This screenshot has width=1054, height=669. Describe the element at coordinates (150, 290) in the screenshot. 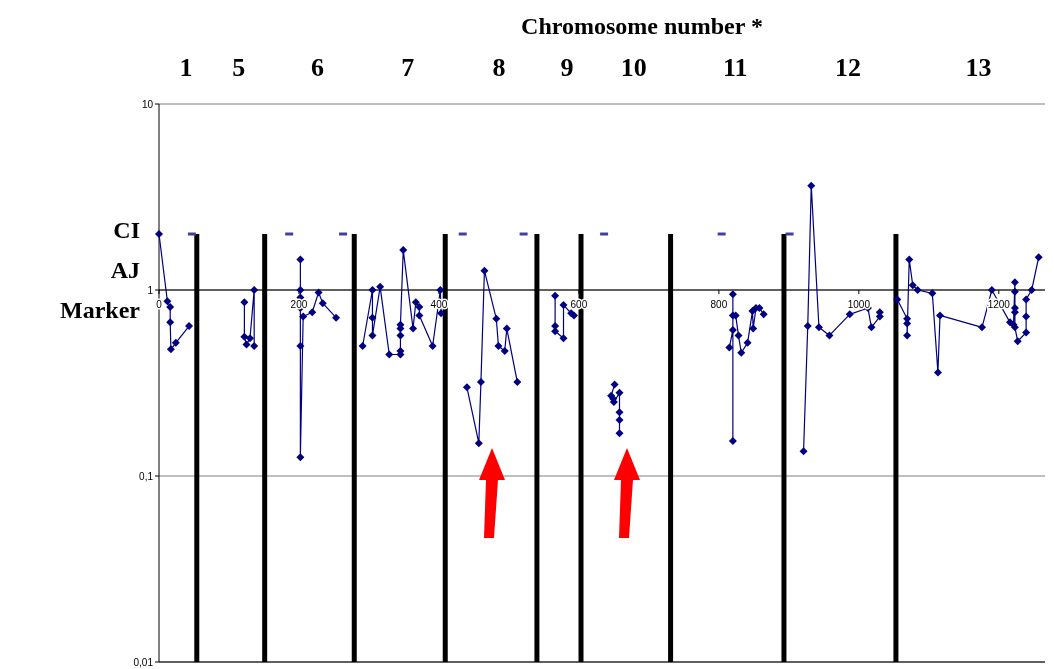

I see `y-tick-label: 1` at that location.